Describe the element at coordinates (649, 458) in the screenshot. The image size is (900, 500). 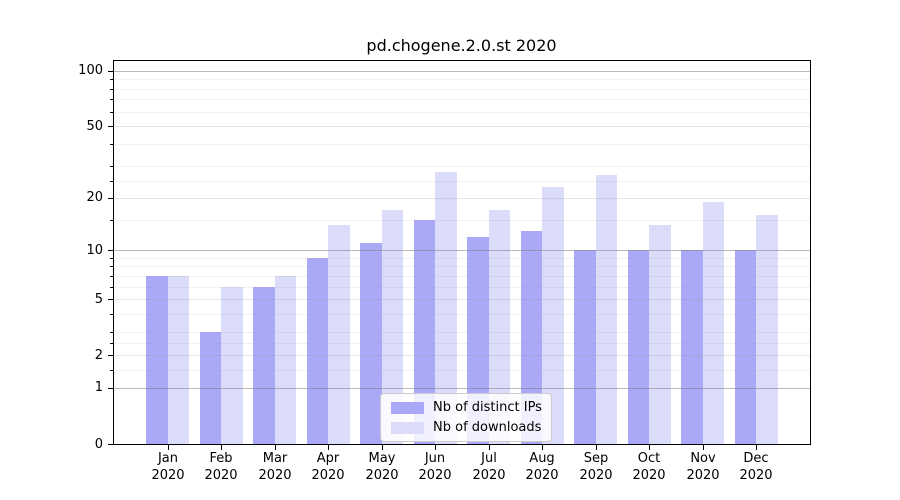
I see `x-tick-label-month: Oct` at that location.